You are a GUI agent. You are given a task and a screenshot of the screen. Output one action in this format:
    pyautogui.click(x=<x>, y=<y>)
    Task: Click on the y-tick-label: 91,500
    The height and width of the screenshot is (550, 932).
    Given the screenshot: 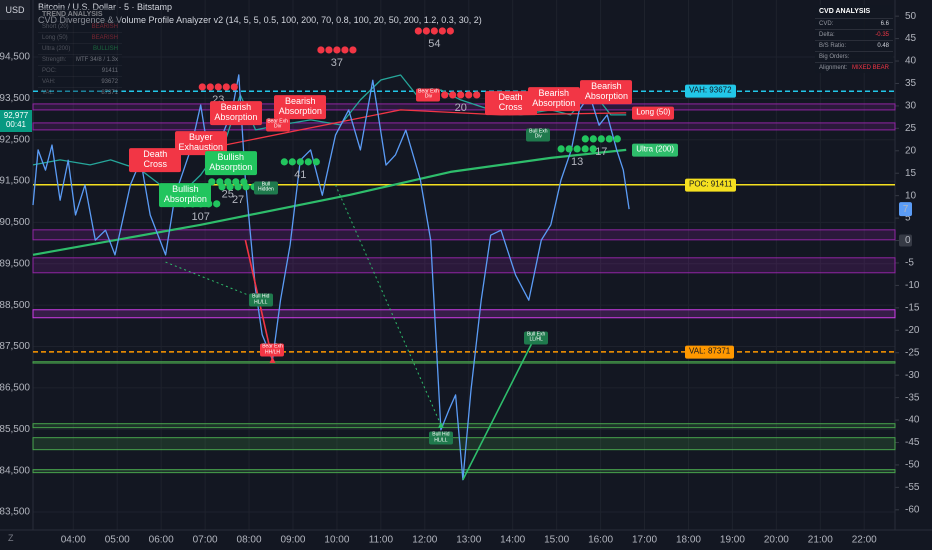 What is the action you would take?
    pyautogui.click(x=15, y=181)
    